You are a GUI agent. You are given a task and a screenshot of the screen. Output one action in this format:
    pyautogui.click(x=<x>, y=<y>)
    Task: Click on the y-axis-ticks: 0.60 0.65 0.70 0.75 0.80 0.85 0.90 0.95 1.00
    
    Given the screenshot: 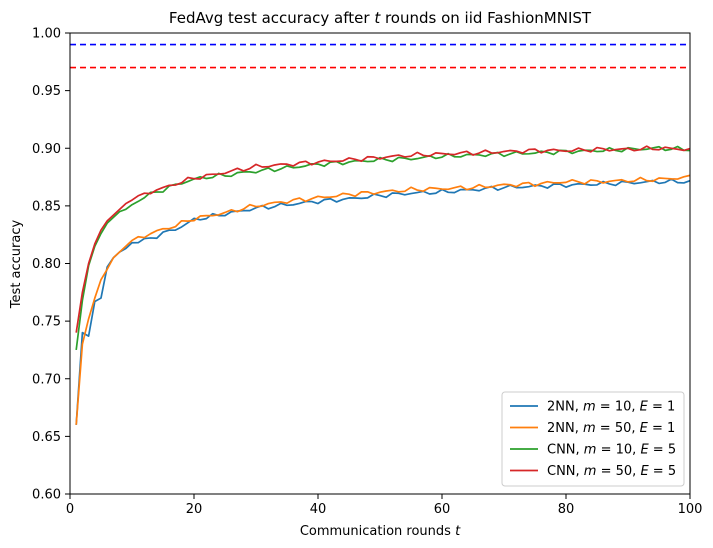 What is the action you would take?
    pyautogui.click(x=51, y=265)
    